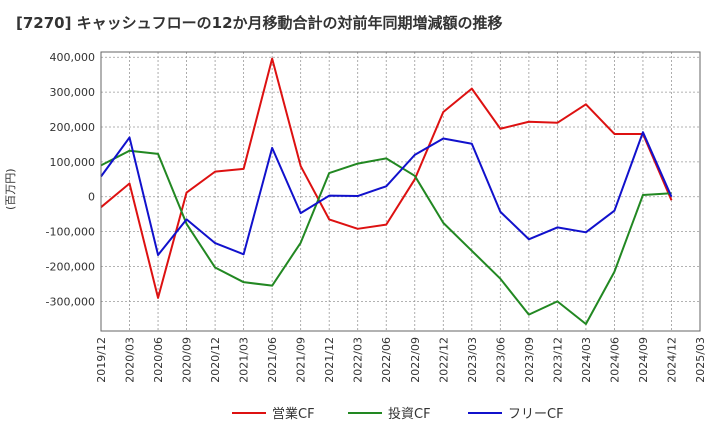  What do you see at coordinates (73, 92) in the screenshot?
I see `y-tick-label: 300,000` at bounding box center [73, 92].